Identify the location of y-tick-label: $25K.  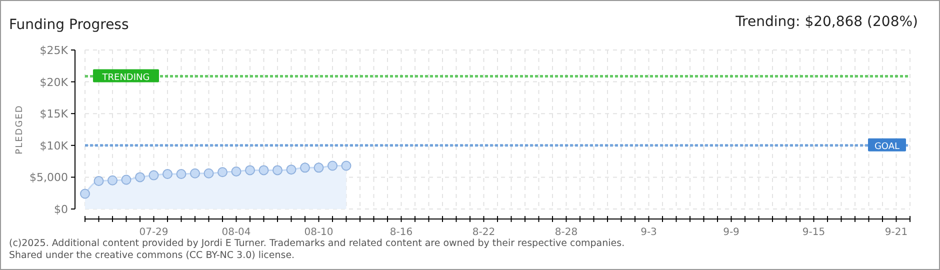
(54, 50).